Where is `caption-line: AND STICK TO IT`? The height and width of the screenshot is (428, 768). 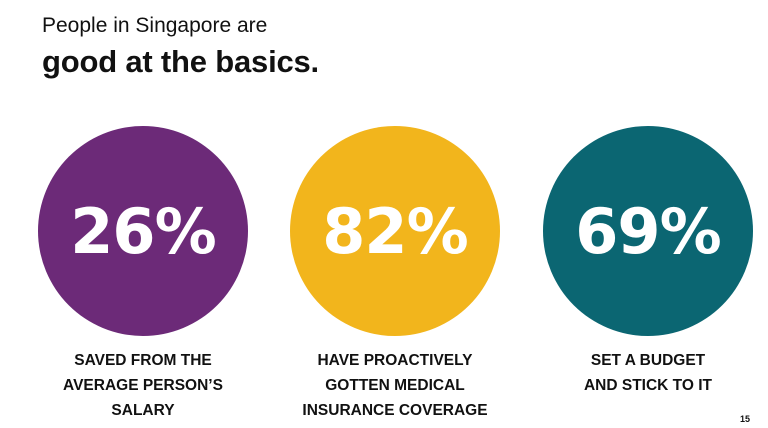 caption-line: AND STICK TO IT is located at coordinates (648, 385).